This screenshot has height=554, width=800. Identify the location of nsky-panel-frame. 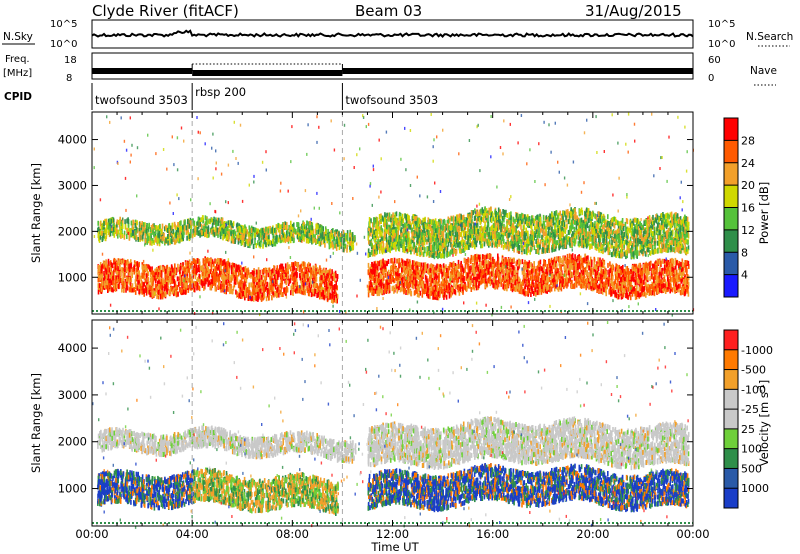
(392, 34).